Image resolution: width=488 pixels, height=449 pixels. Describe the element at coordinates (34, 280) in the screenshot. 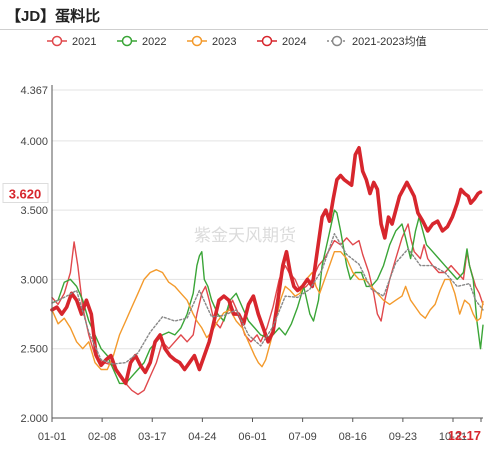

I see `y-tick-label: 3.000` at that location.